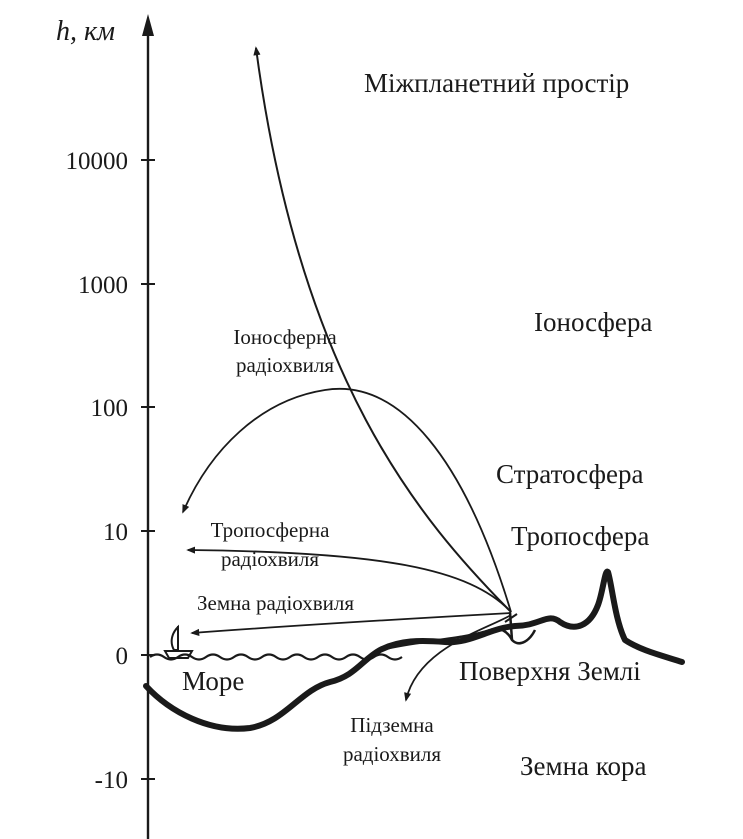  Describe the element at coordinates (458, 639) in the screenshot. I see `terrain-hill` at that location.